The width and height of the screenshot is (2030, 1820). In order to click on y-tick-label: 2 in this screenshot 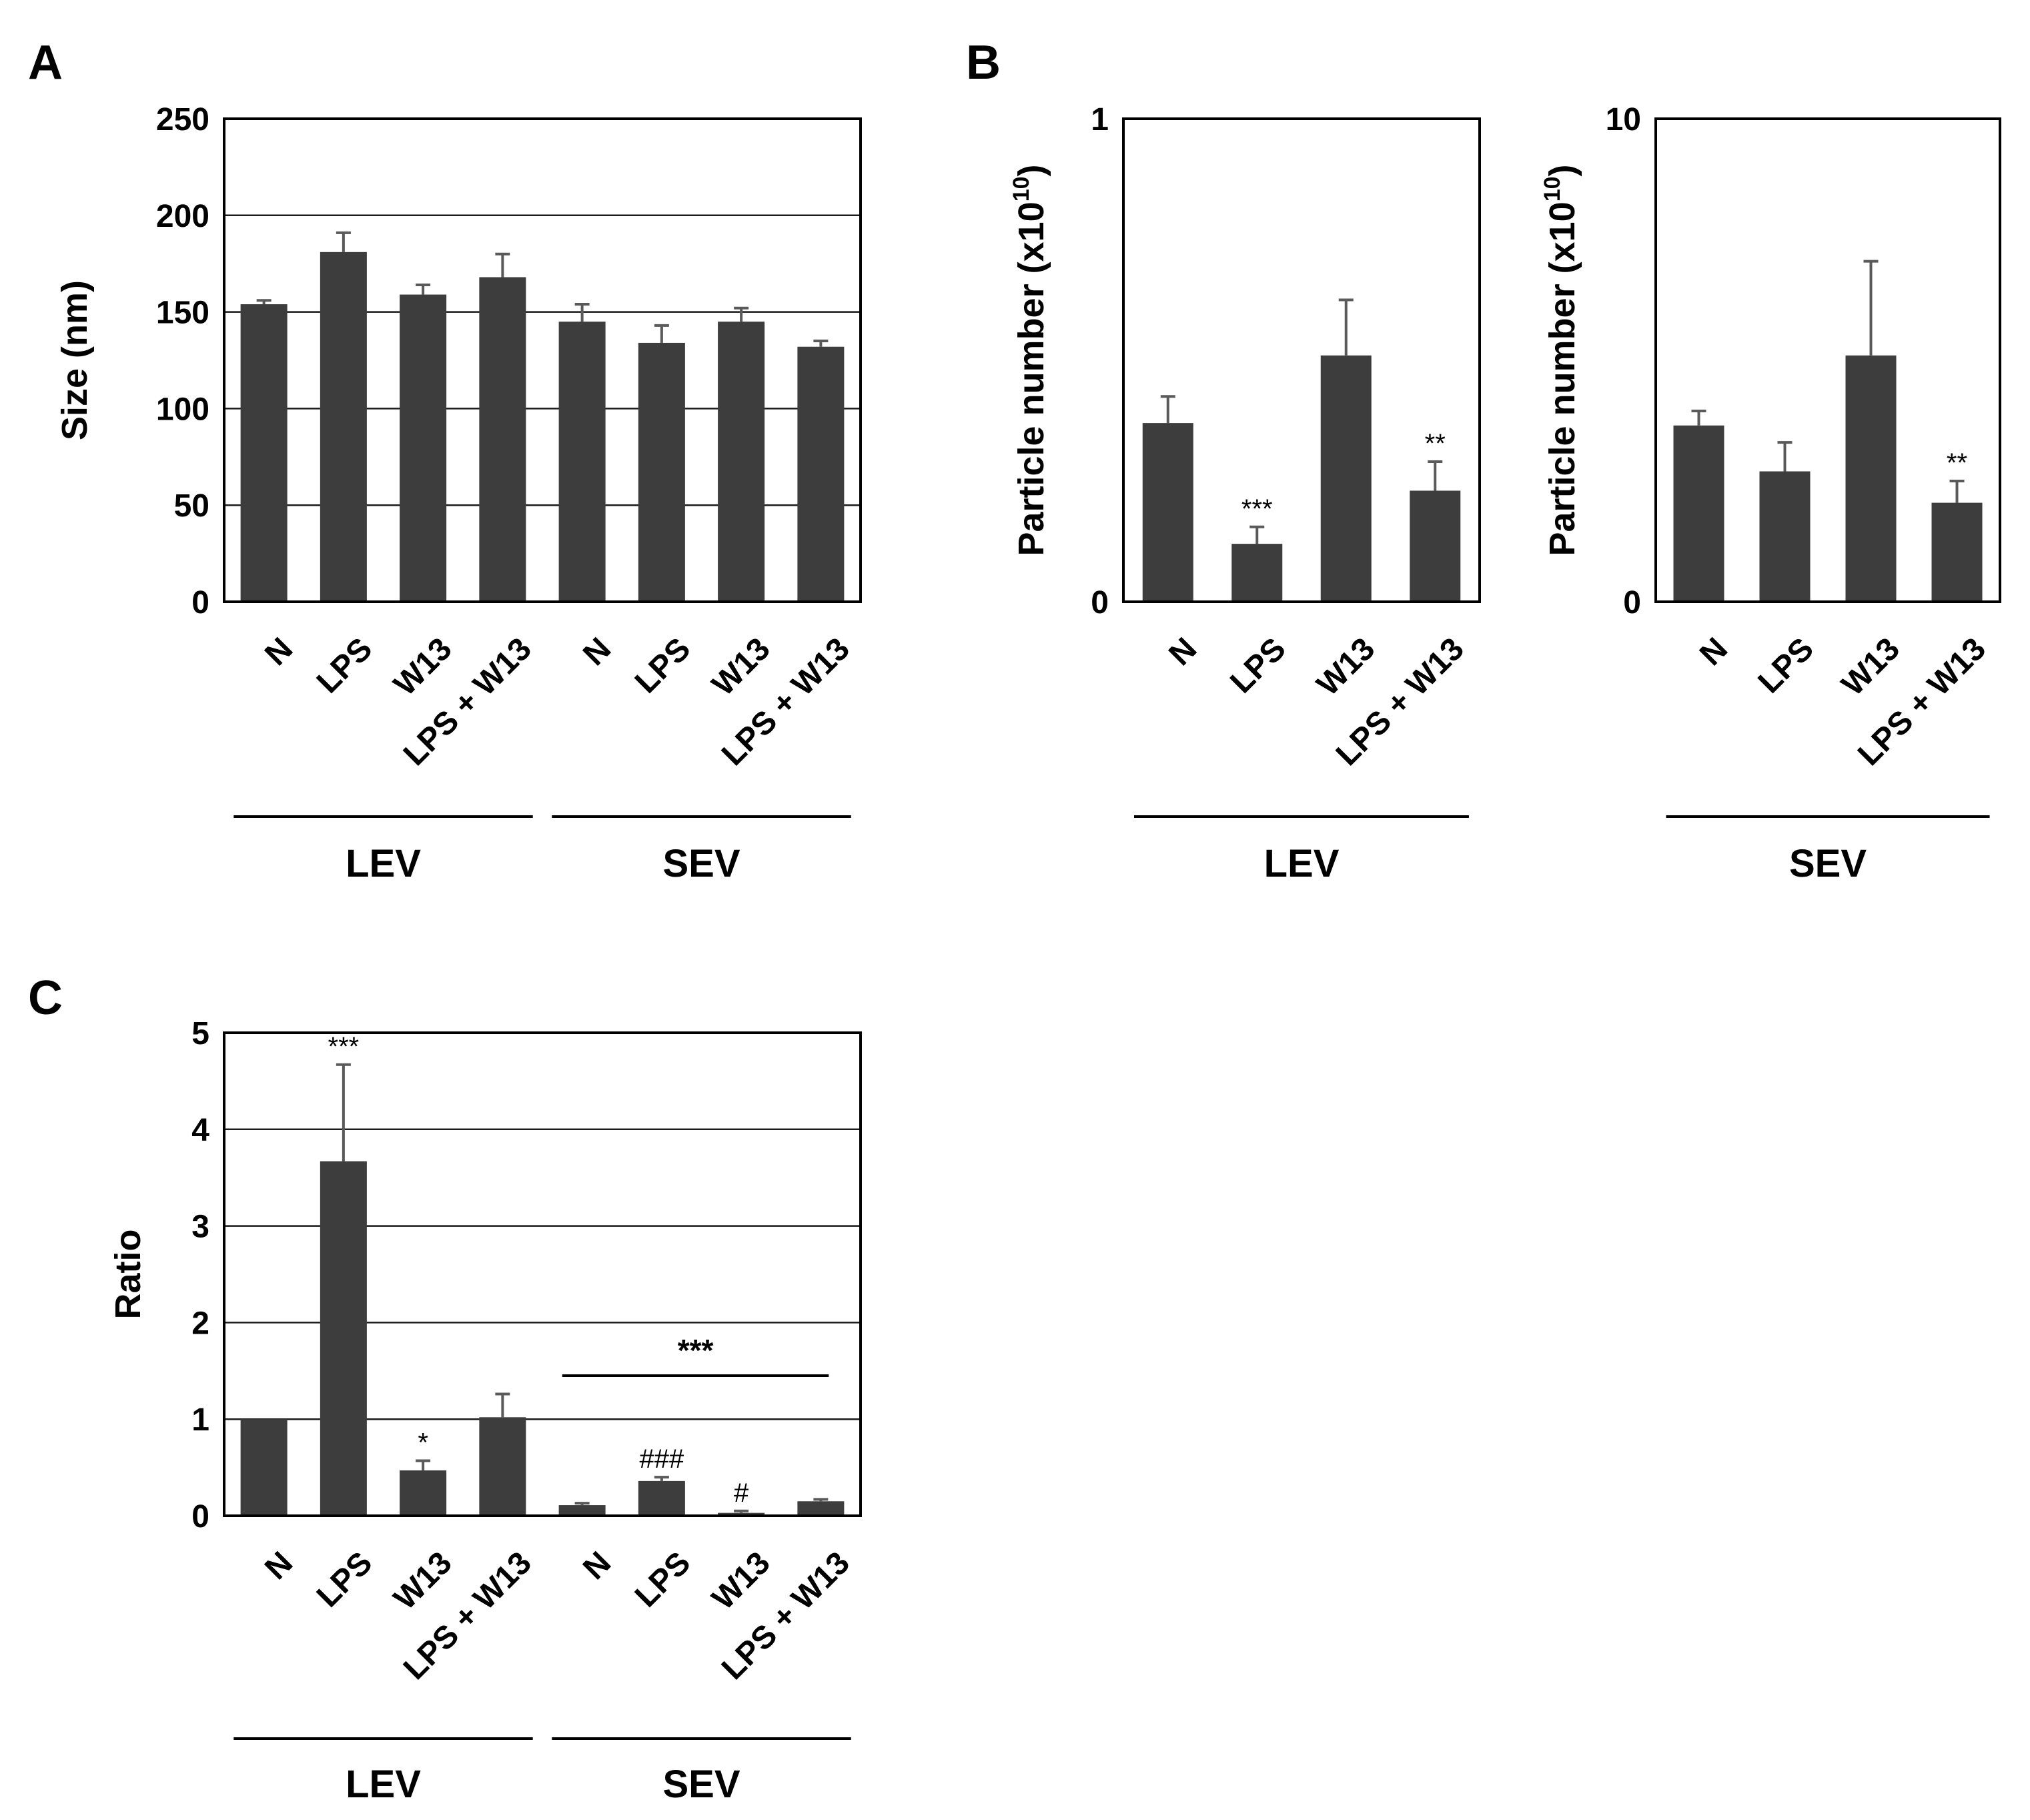, I will do `click(200, 1323)`.